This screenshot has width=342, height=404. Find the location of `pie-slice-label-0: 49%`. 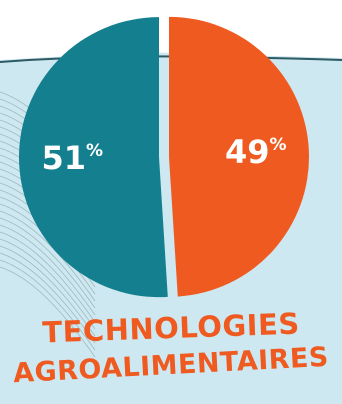

pie-slice-label-0: 49% is located at coordinates (256, 152).